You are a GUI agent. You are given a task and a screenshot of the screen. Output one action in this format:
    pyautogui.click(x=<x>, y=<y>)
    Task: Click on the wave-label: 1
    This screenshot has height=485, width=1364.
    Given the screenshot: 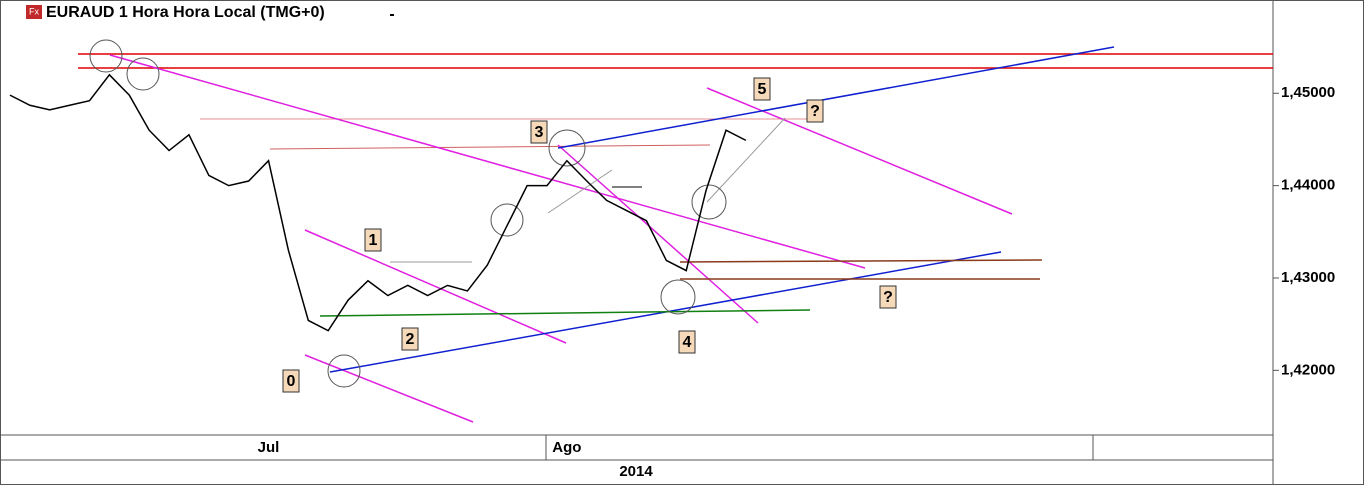 What is the action you would take?
    pyautogui.click(x=373, y=240)
    